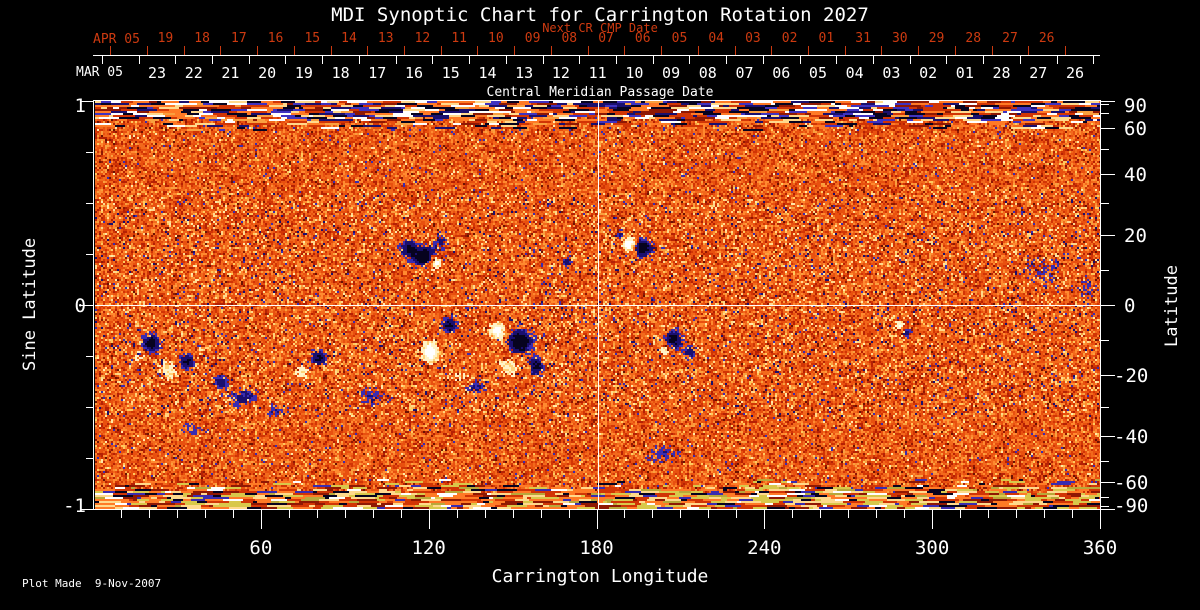  What do you see at coordinates (863, 38) in the screenshot?
I see `next-cr-day-label: 31` at bounding box center [863, 38].